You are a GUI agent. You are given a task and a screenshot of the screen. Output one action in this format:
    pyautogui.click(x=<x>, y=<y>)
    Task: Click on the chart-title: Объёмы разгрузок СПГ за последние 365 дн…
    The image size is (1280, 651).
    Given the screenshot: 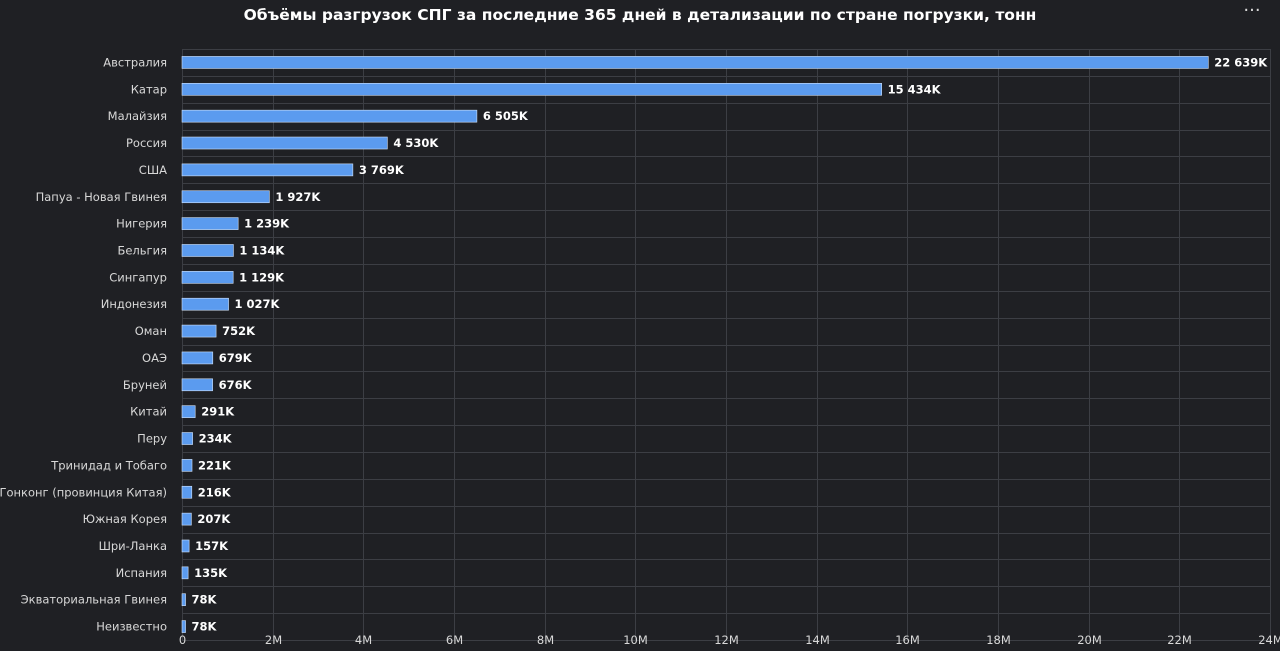 What is the action you would take?
    pyautogui.click(x=640, y=15)
    